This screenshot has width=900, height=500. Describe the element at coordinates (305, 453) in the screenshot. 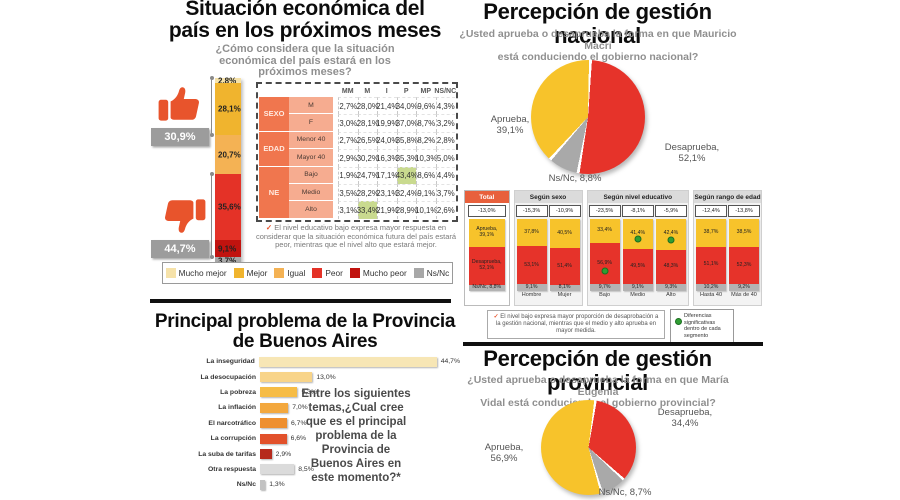

I see `problem-bar-row: La suba de tarifas 2,9%` at that location.